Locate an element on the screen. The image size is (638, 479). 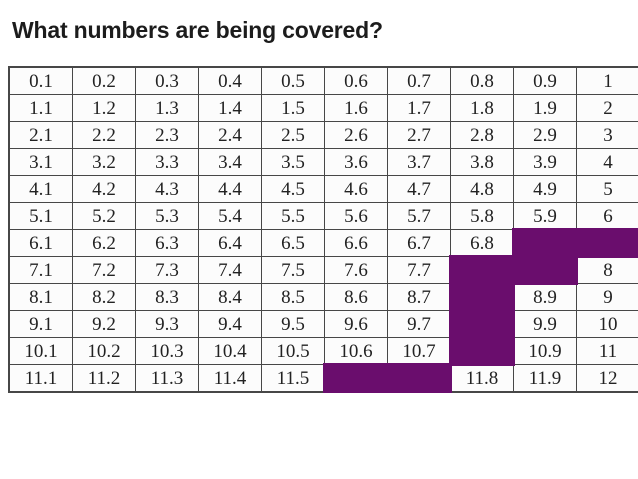
grid-cell: 7.4 is located at coordinates (230, 270).